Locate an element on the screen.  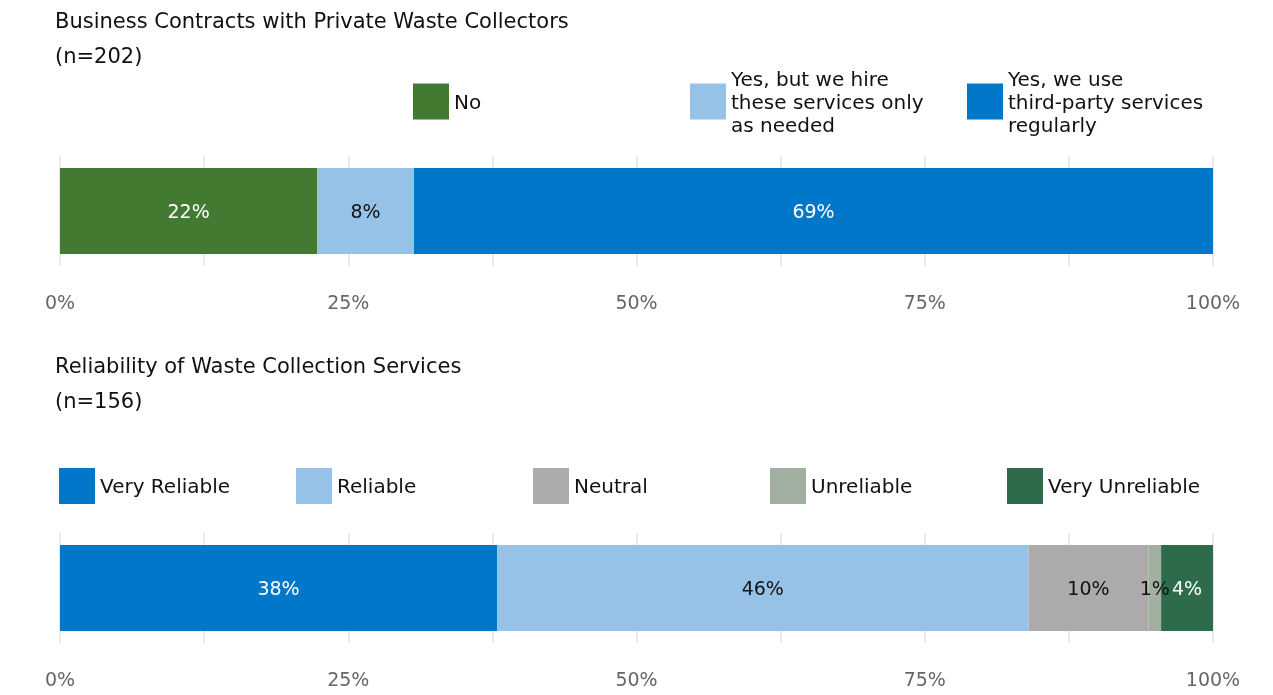
data-label: 46% is located at coordinates (762, 588).